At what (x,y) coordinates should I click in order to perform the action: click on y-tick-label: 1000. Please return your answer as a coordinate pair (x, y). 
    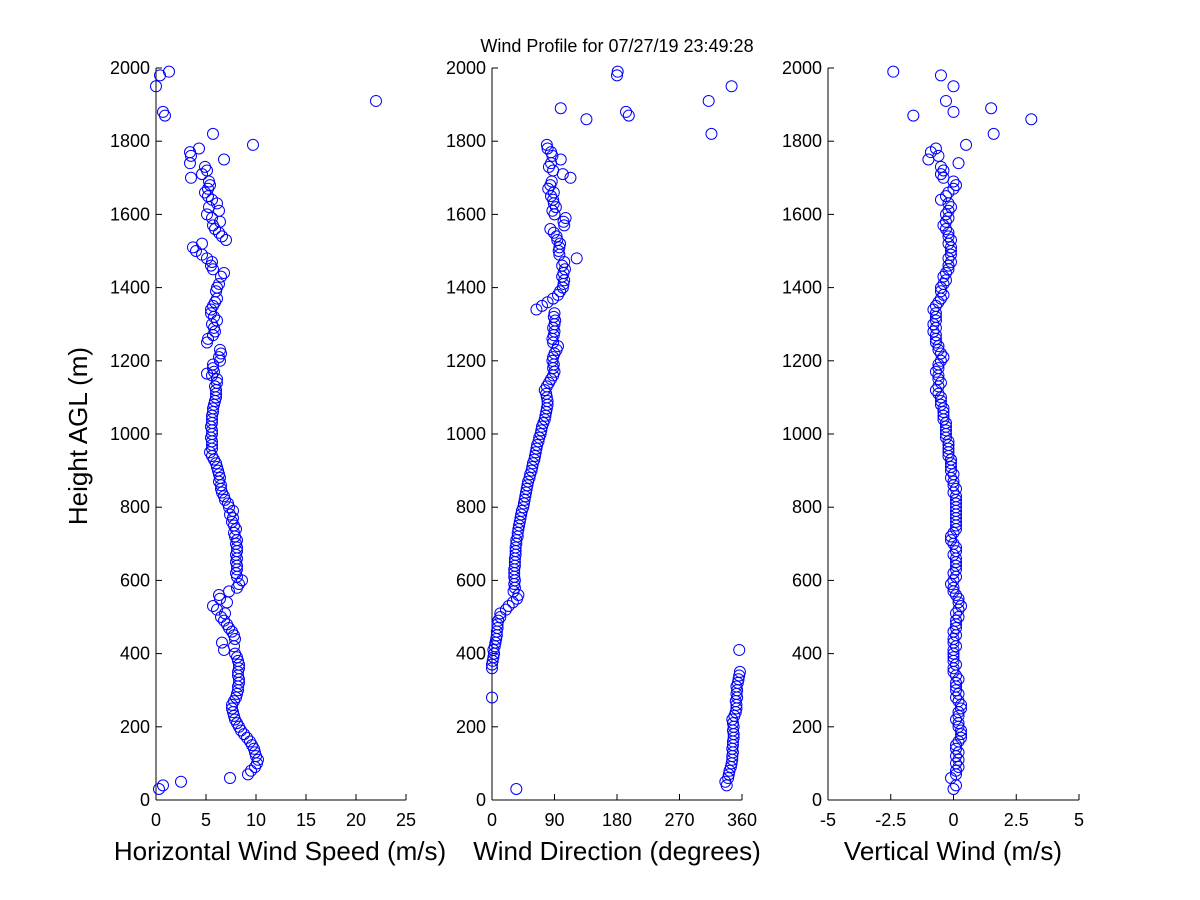
    Looking at the image, I should click on (130, 434).